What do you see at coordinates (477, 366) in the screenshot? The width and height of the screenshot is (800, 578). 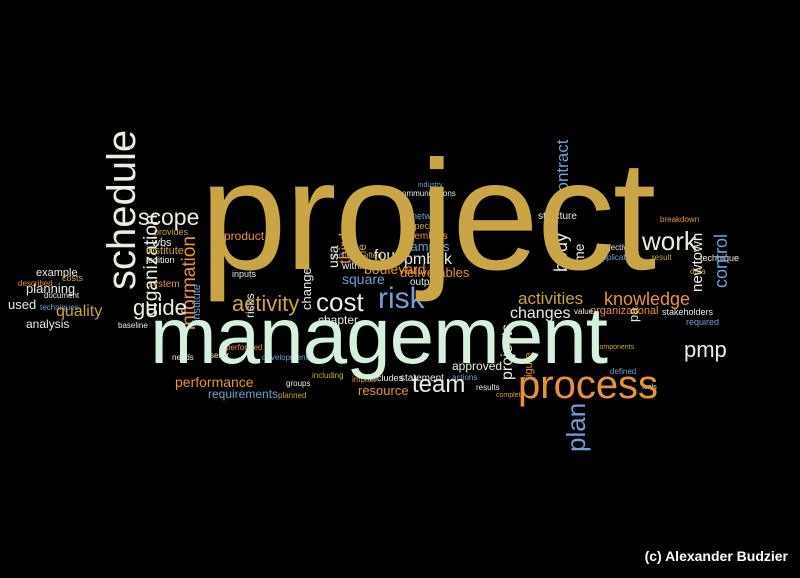 I see `word-approved: approved` at bounding box center [477, 366].